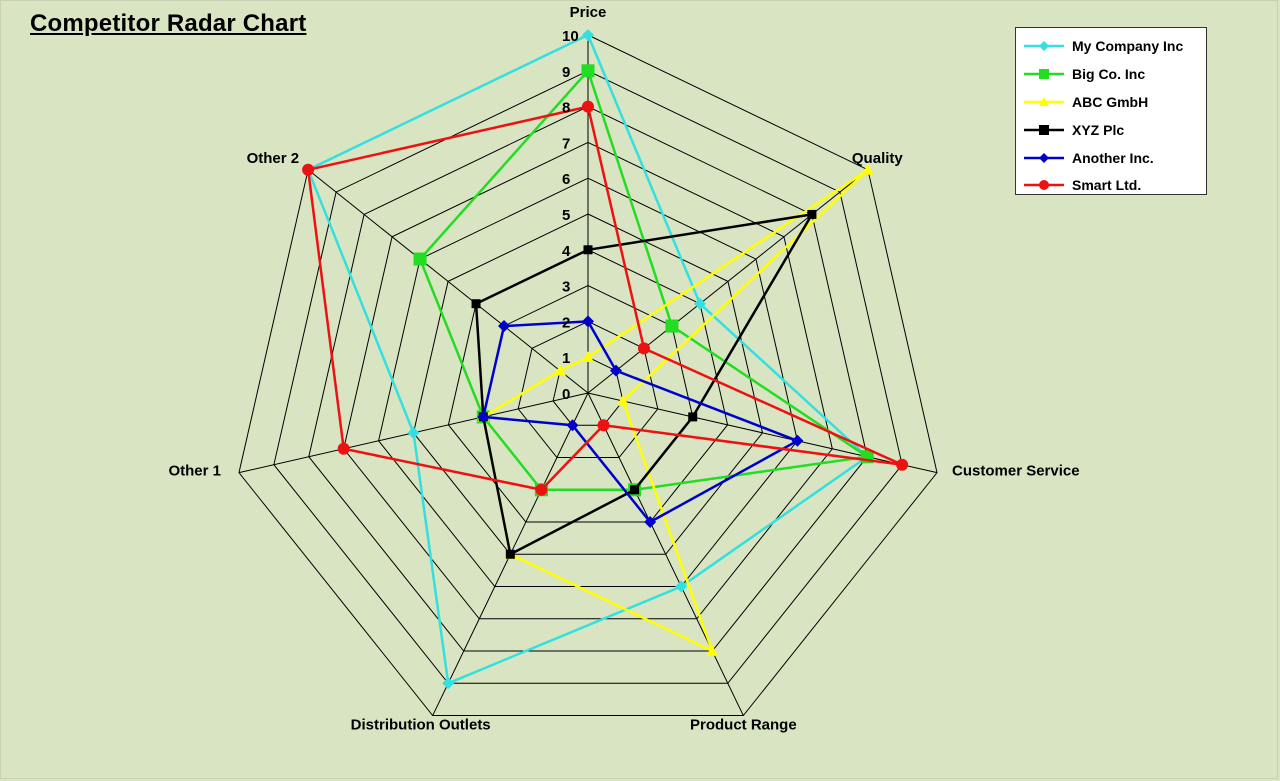  What do you see at coordinates (743, 725) in the screenshot?
I see `axis-label: Product Range` at bounding box center [743, 725].